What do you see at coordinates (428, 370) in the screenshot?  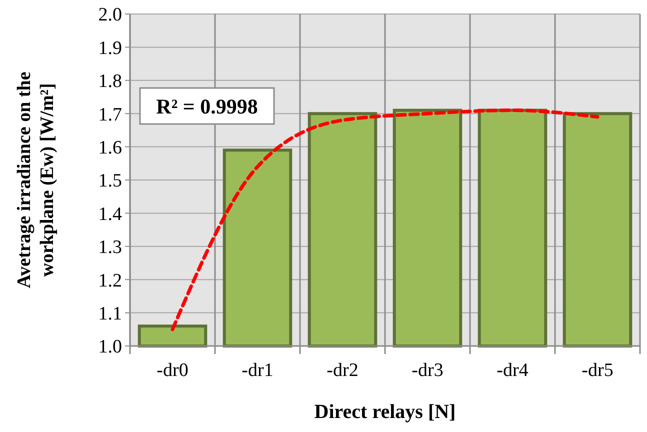 I see `x-tick-label: -dr3` at bounding box center [428, 370].